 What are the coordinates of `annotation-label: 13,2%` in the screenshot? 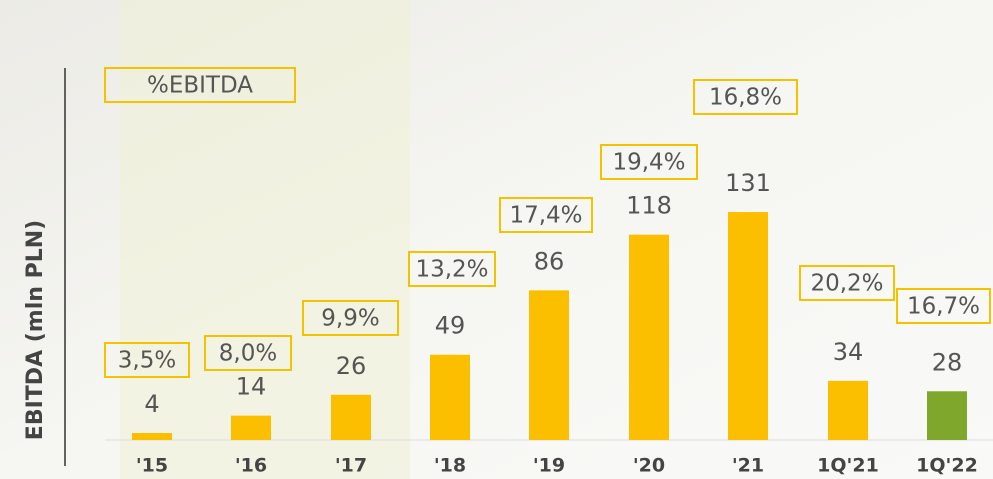 It's located at (451, 270).